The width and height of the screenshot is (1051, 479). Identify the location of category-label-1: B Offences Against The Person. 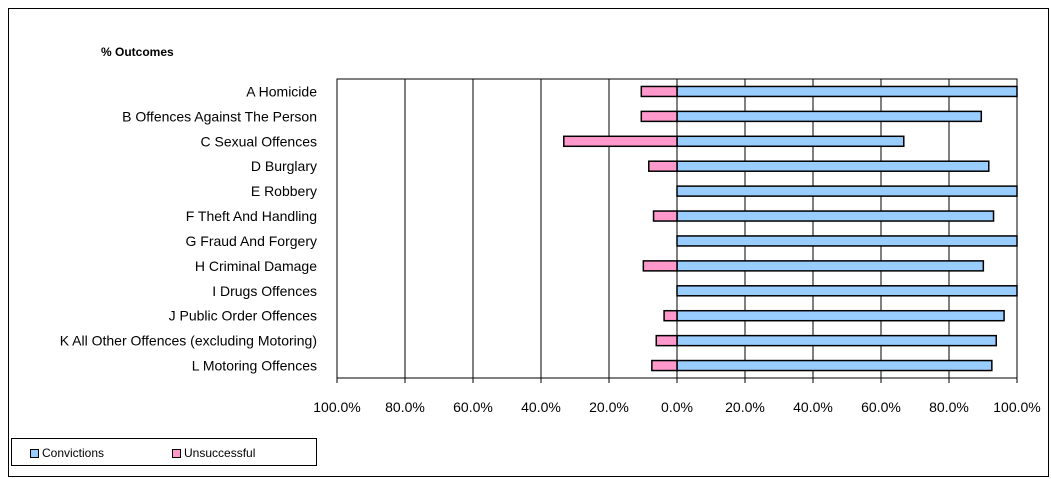
(219, 116).